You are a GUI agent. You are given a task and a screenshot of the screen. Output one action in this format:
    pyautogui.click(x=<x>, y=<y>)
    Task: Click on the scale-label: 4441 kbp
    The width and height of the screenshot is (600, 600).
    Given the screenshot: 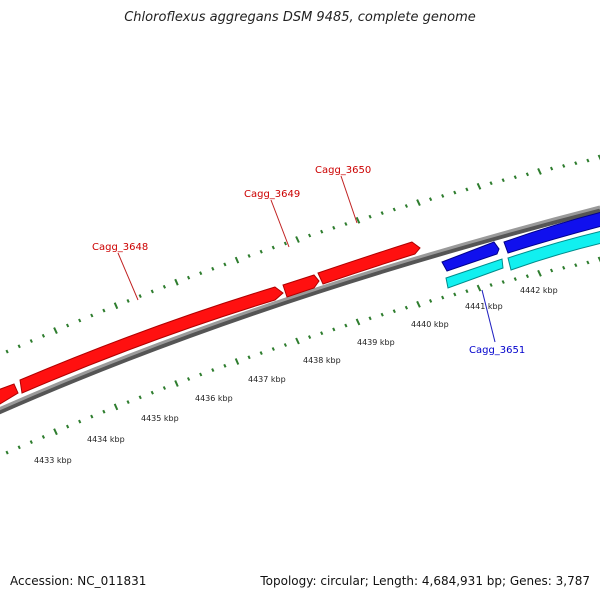 What is the action you would take?
    pyautogui.click(x=484, y=306)
    